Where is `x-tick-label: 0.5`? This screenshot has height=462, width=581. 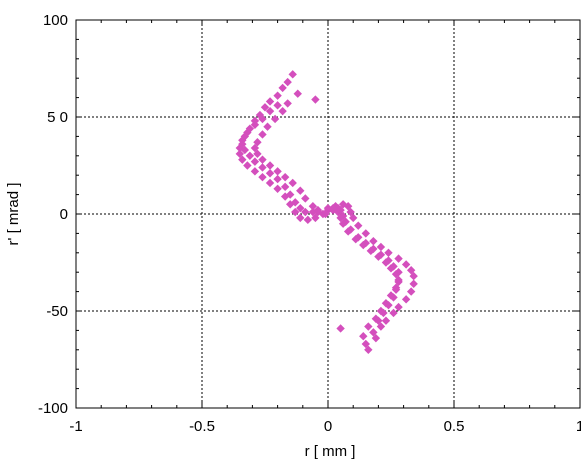 x-tick-label: 0.5 is located at coordinates (454, 426).